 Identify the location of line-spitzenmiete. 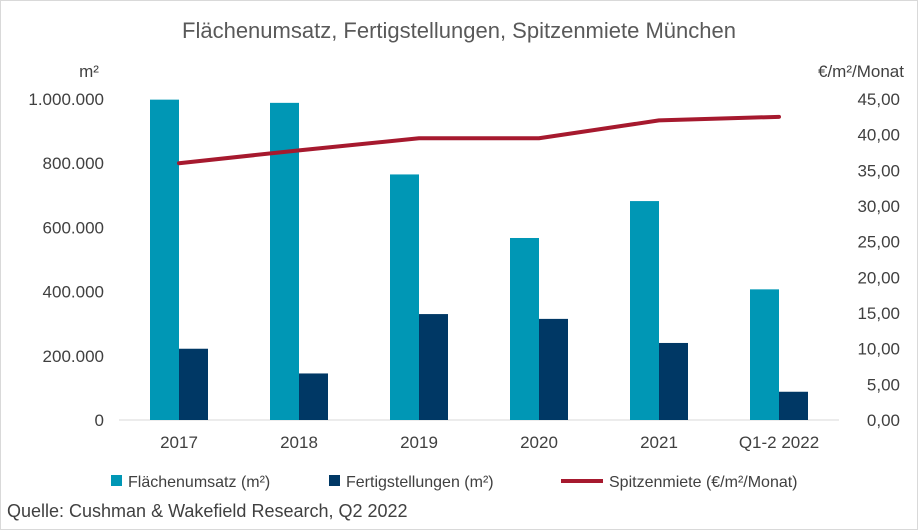
(479, 140).